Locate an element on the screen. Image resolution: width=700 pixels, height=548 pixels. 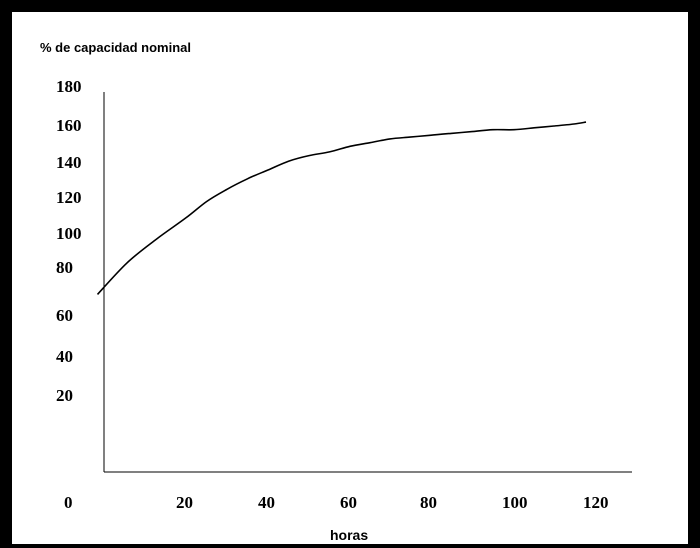
y-tick-label: 140 is located at coordinates (69, 162).